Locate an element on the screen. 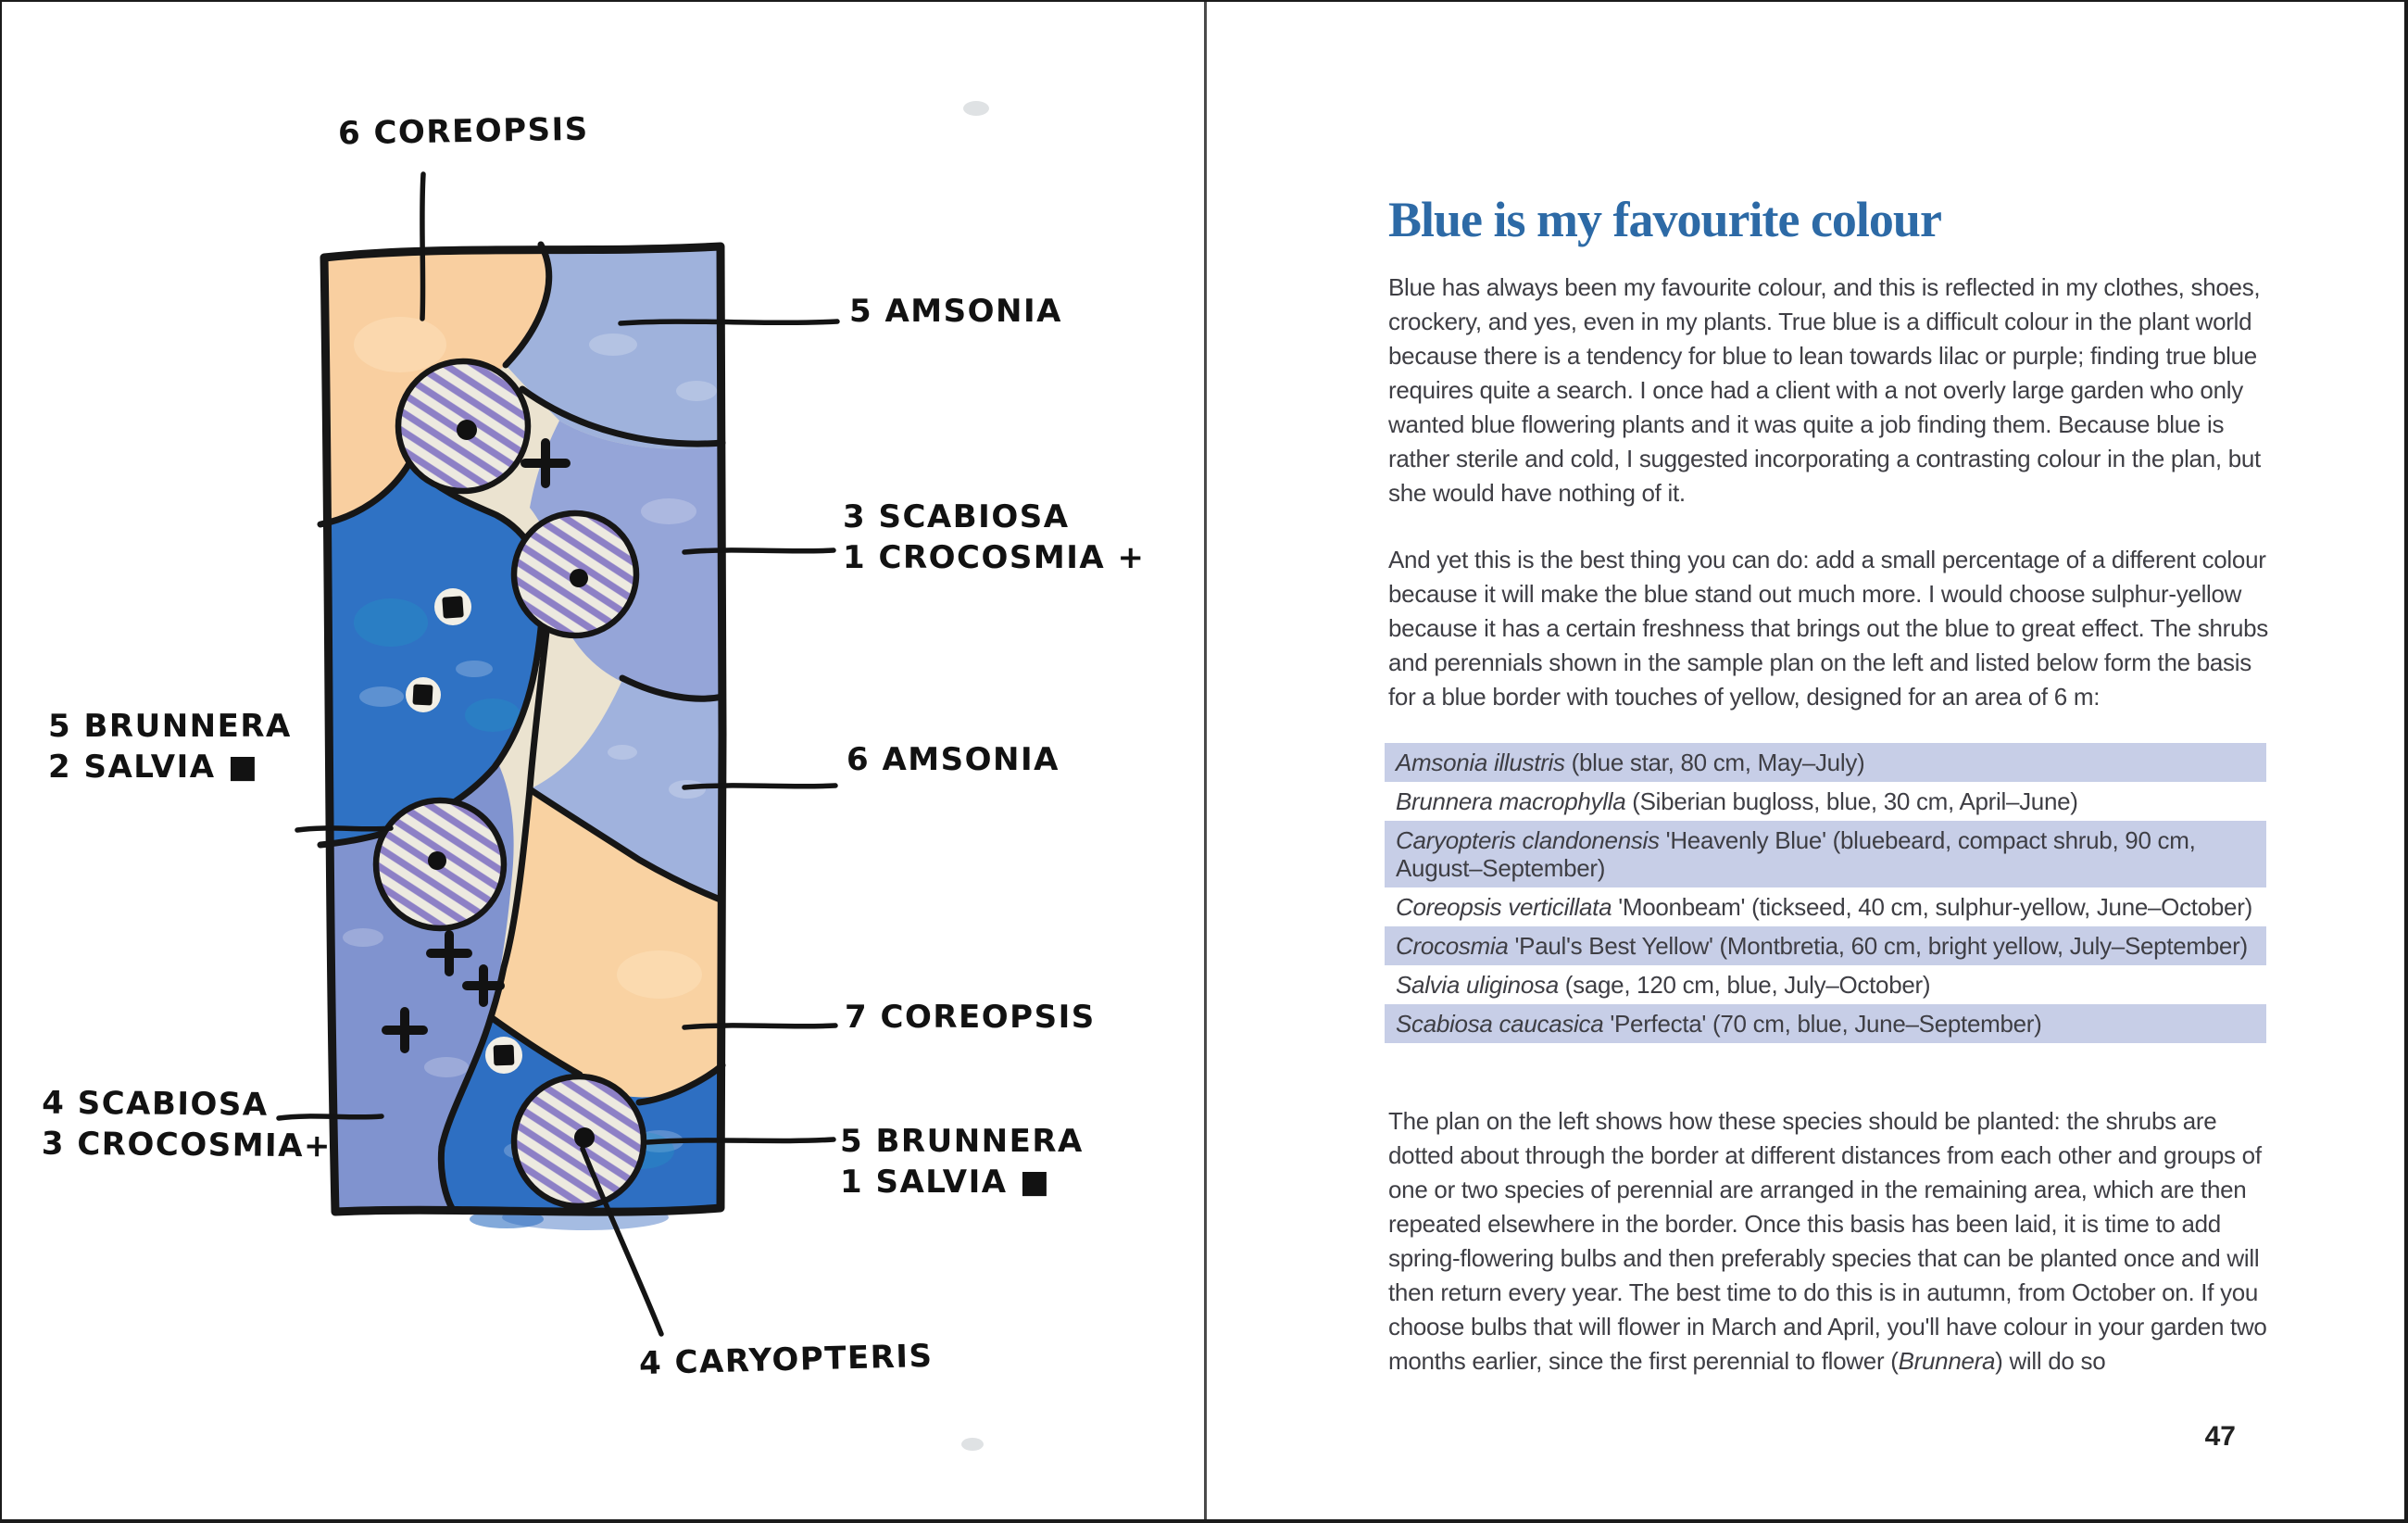  plant-species-name: Salvia uliginosa is located at coordinates (1477, 985).